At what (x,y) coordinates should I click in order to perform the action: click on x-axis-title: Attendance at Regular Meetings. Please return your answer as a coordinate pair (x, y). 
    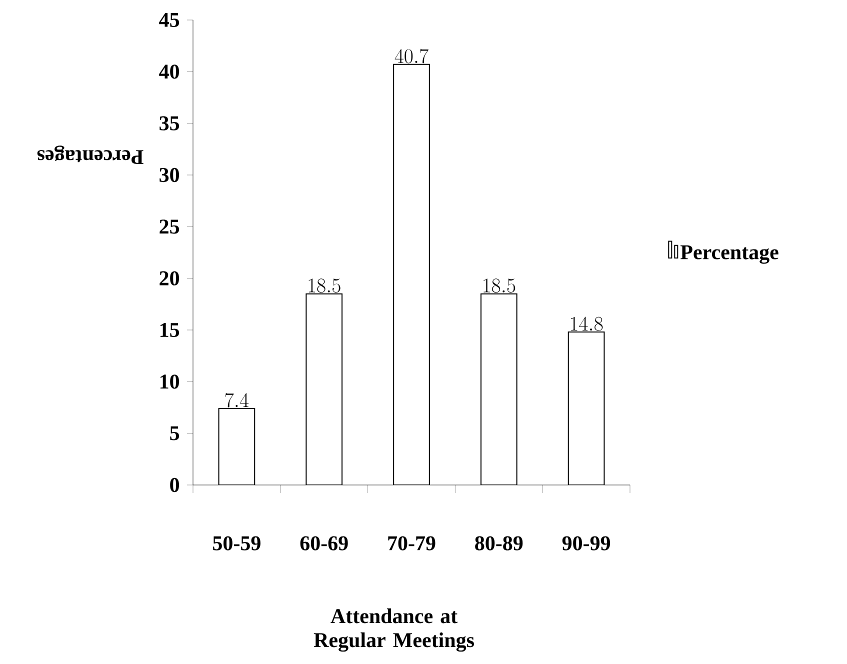
    Looking at the image, I should click on (394, 630).